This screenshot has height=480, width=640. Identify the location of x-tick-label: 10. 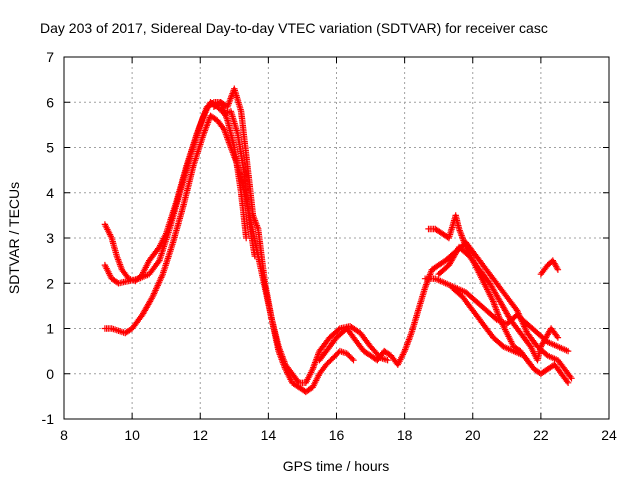
(132, 435).